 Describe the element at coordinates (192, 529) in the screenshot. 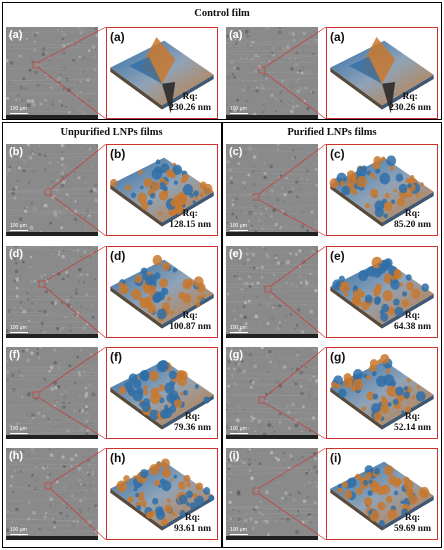

I see `rq-number: 93.61 nm` at that location.